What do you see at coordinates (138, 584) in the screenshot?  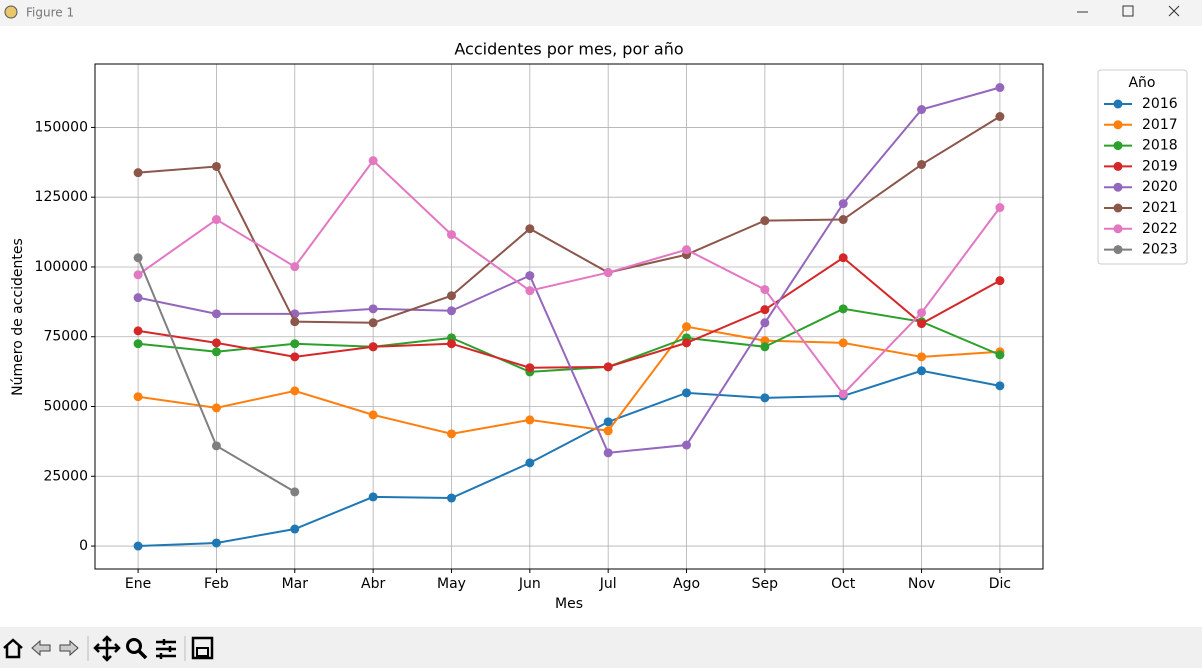 I see `x-tick-label: Ene` at bounding box center [138, 584].